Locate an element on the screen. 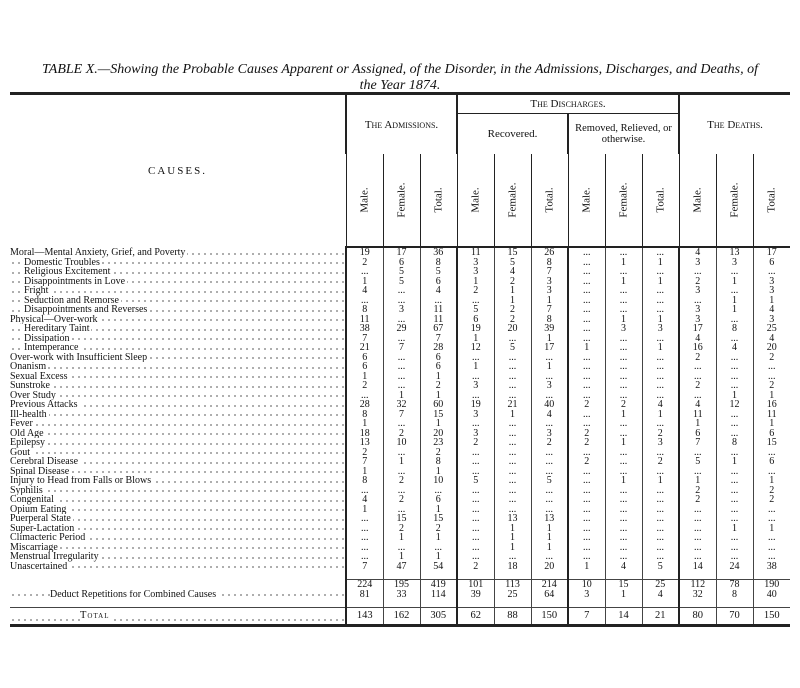  cell: 80 is located at coordinates (697, 617).